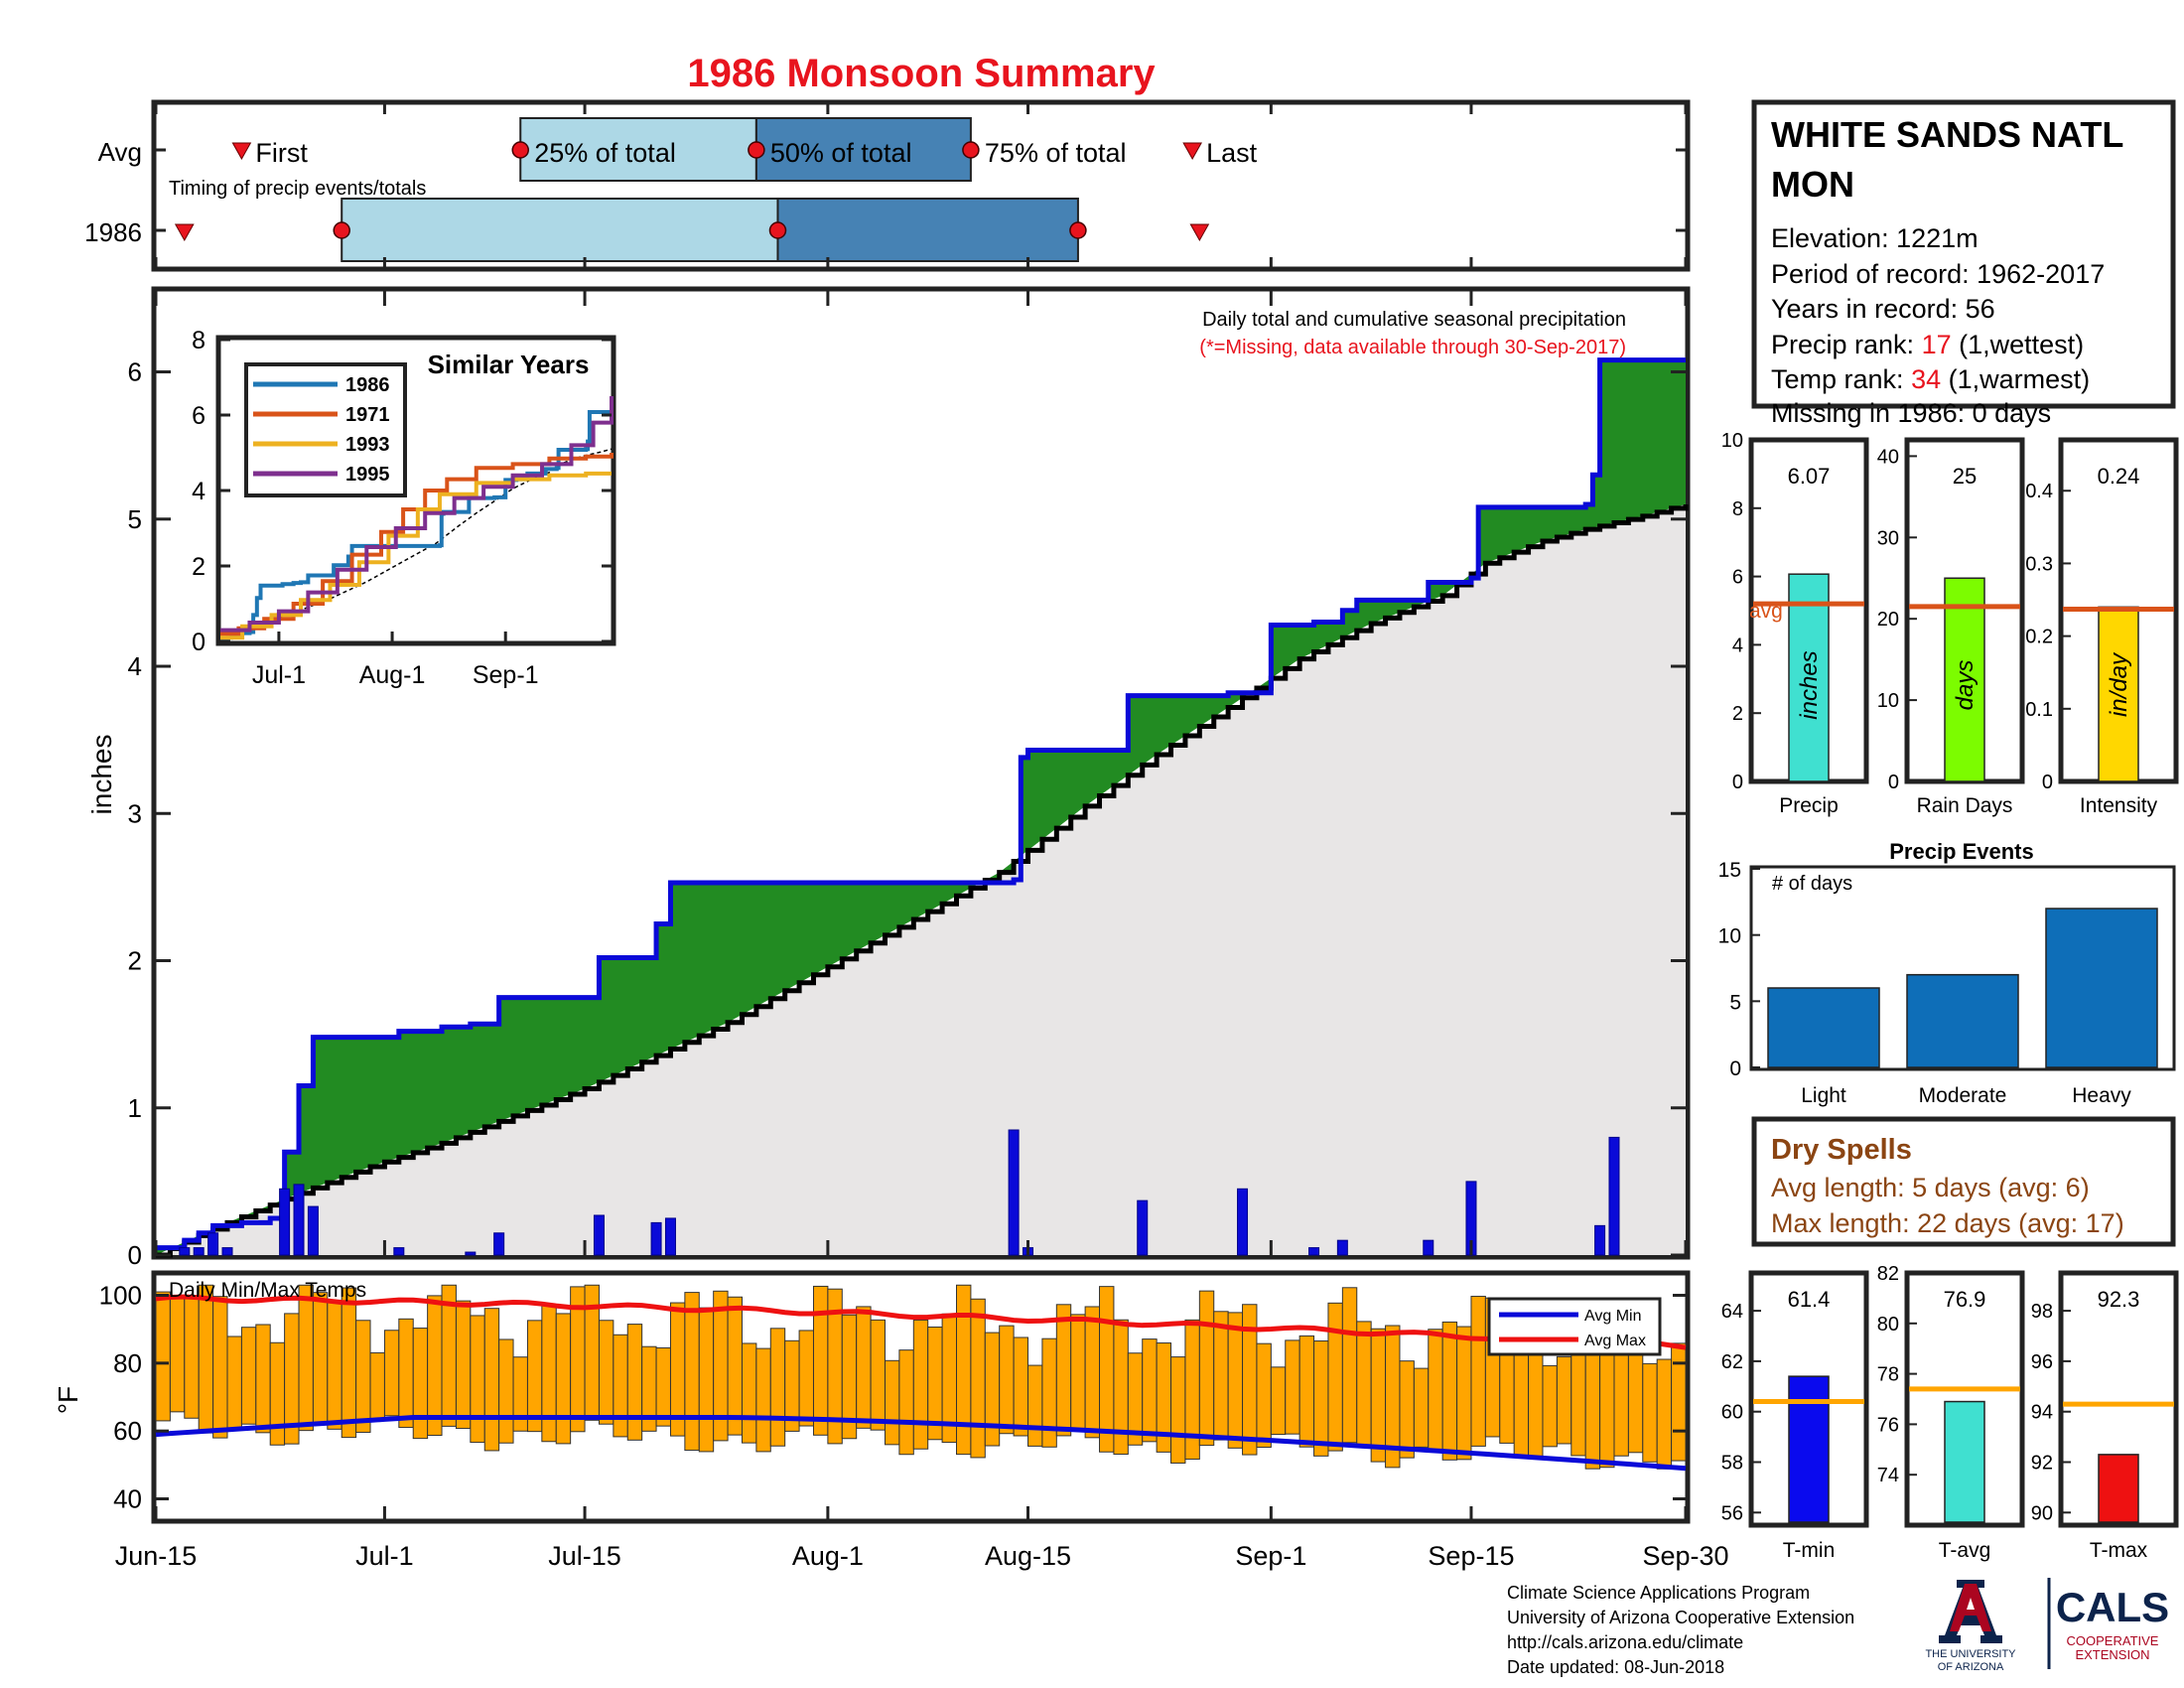 The width and height of the screenshot is (2184, 1688). What do you see at coordinates (321, 430) in the screenshot?
I see `similar-years-legend: 1986 1971 1993 1995` at bounding box center [321, 430].